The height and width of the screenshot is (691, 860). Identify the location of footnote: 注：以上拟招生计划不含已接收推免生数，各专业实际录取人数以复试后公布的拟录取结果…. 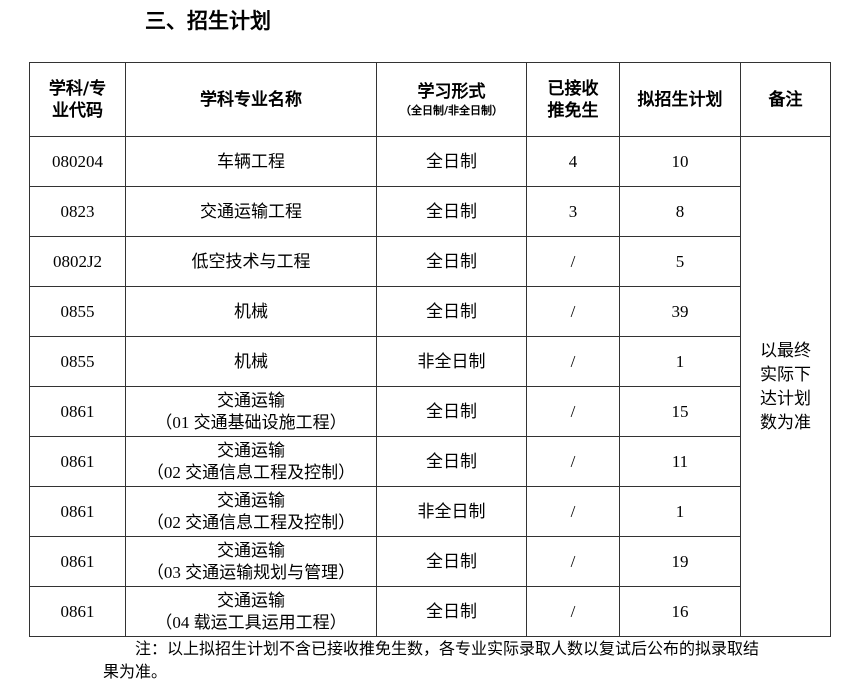
(431, 660).